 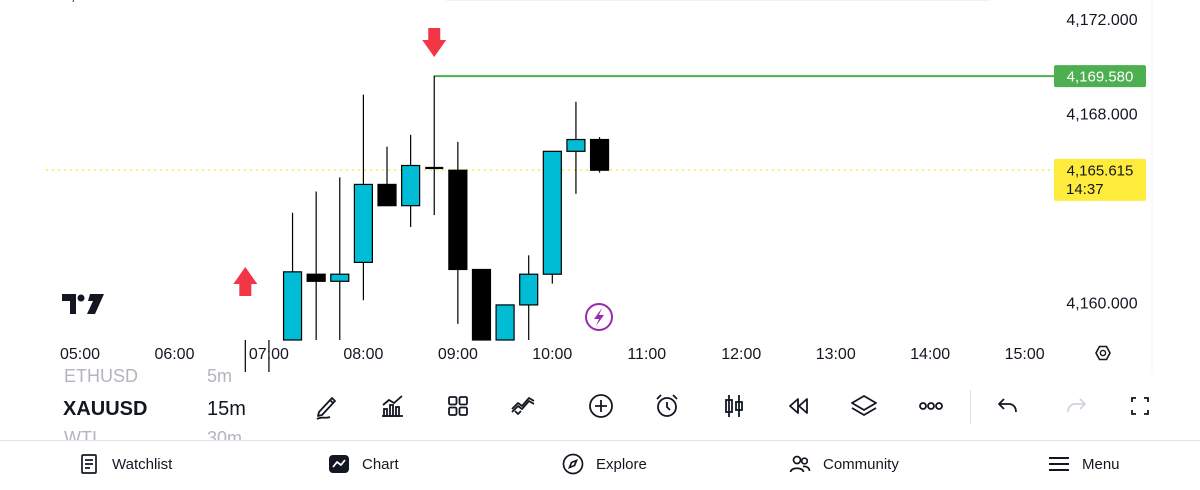 I want to click on interval-button: 15m, so click(x=226, y=409).